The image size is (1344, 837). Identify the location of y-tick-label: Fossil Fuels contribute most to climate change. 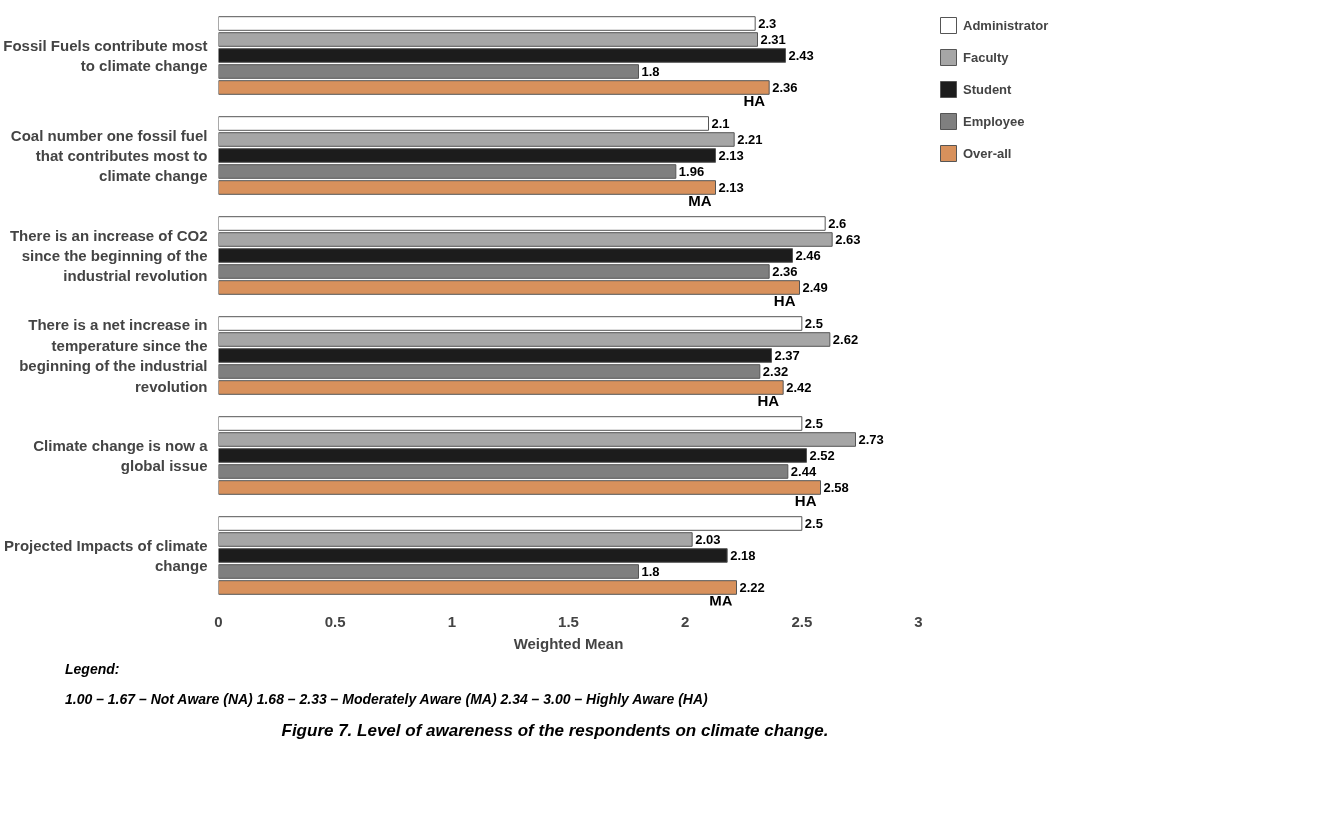
(105, 55).